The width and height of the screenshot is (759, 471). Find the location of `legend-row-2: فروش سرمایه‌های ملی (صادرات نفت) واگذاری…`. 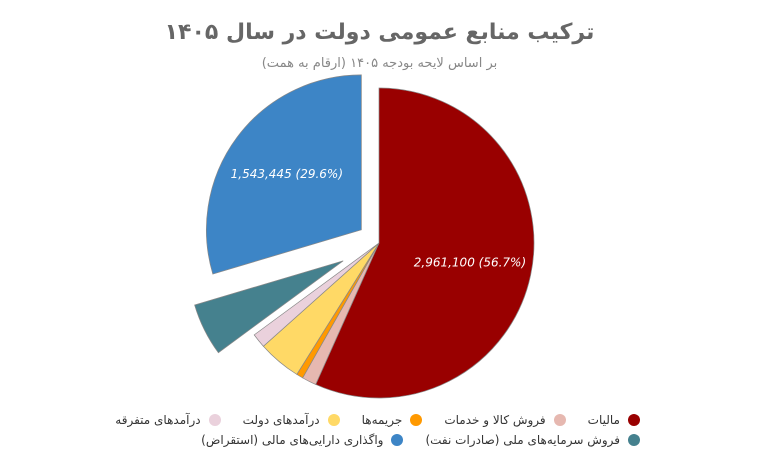

legend-row-2: فروش سرمایه‌های ملی (صادرات نفت) واگذاری… is located at coordinates (380, 440).